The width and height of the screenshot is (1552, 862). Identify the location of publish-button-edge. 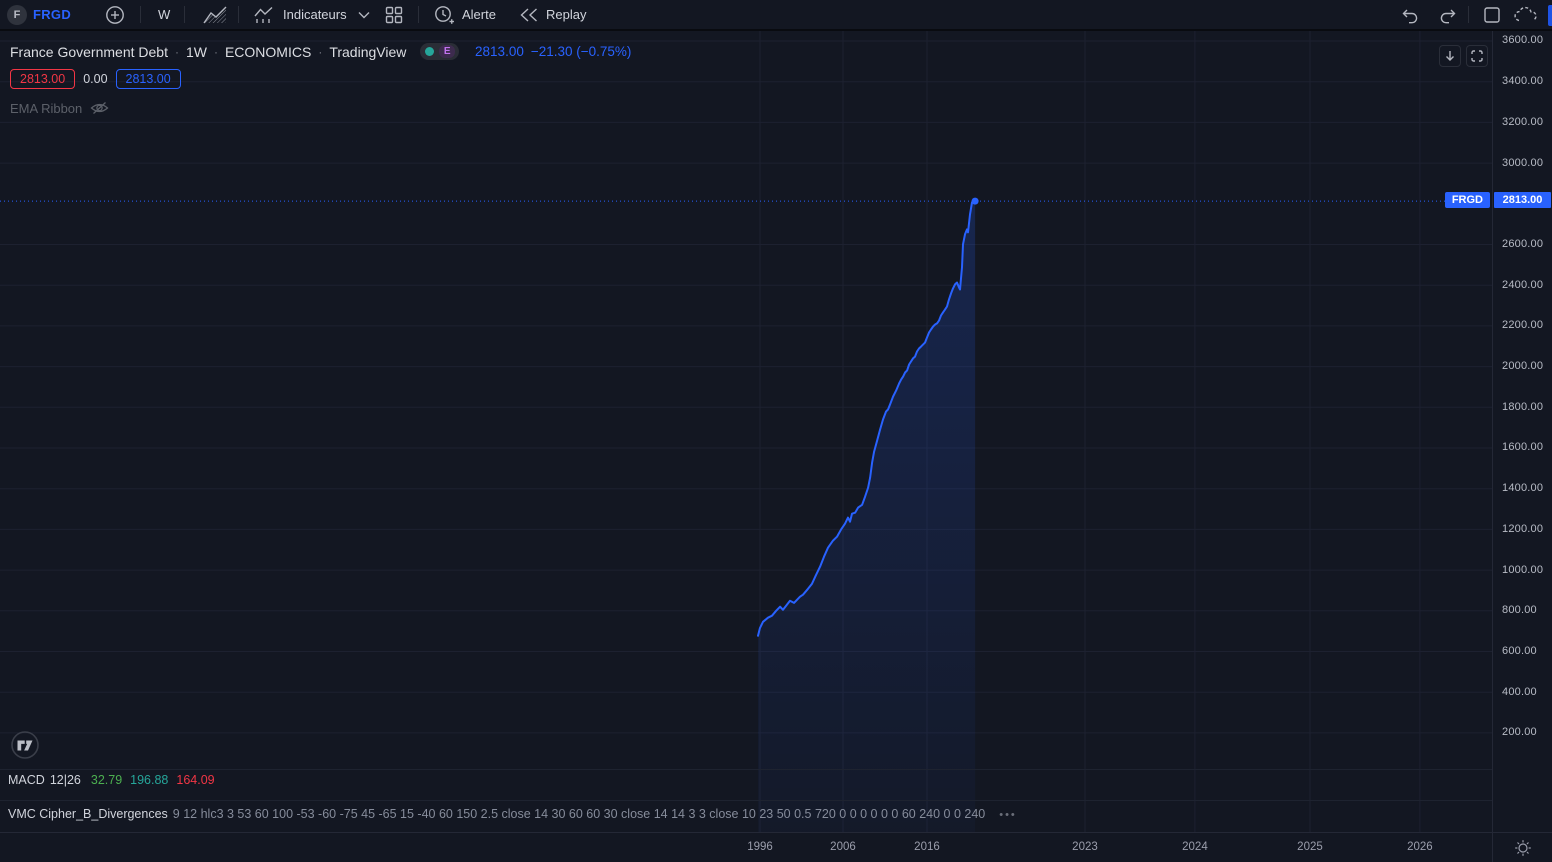
(1550, 15).